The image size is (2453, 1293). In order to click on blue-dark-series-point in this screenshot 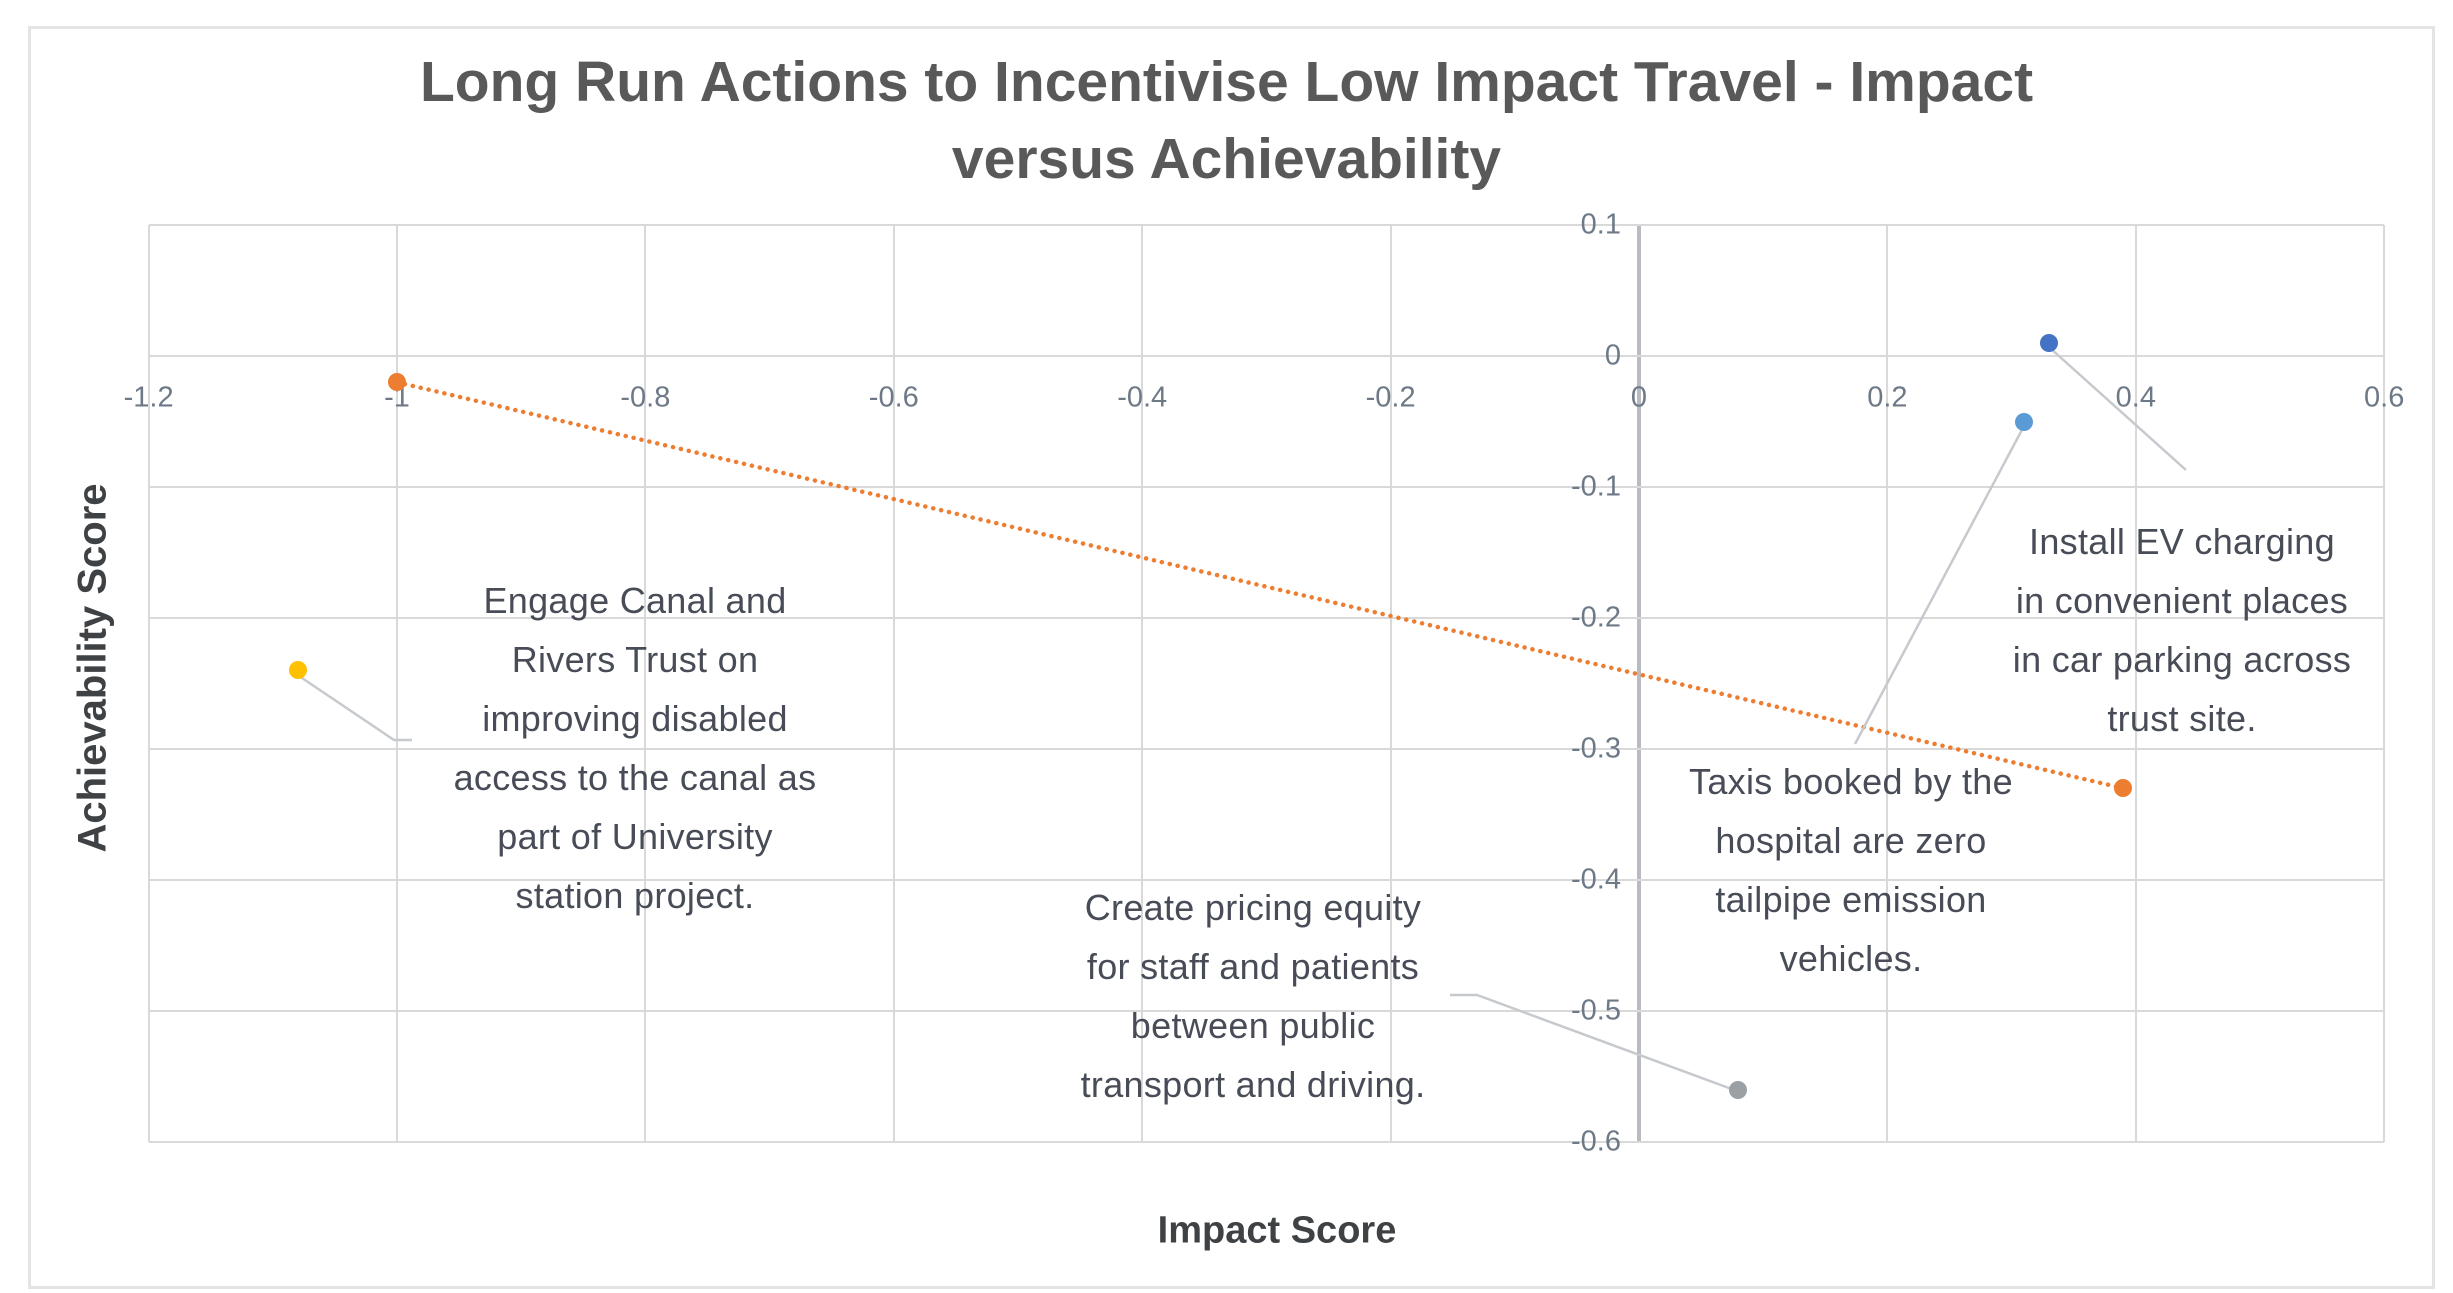, I will do `click(2048, 342)`.